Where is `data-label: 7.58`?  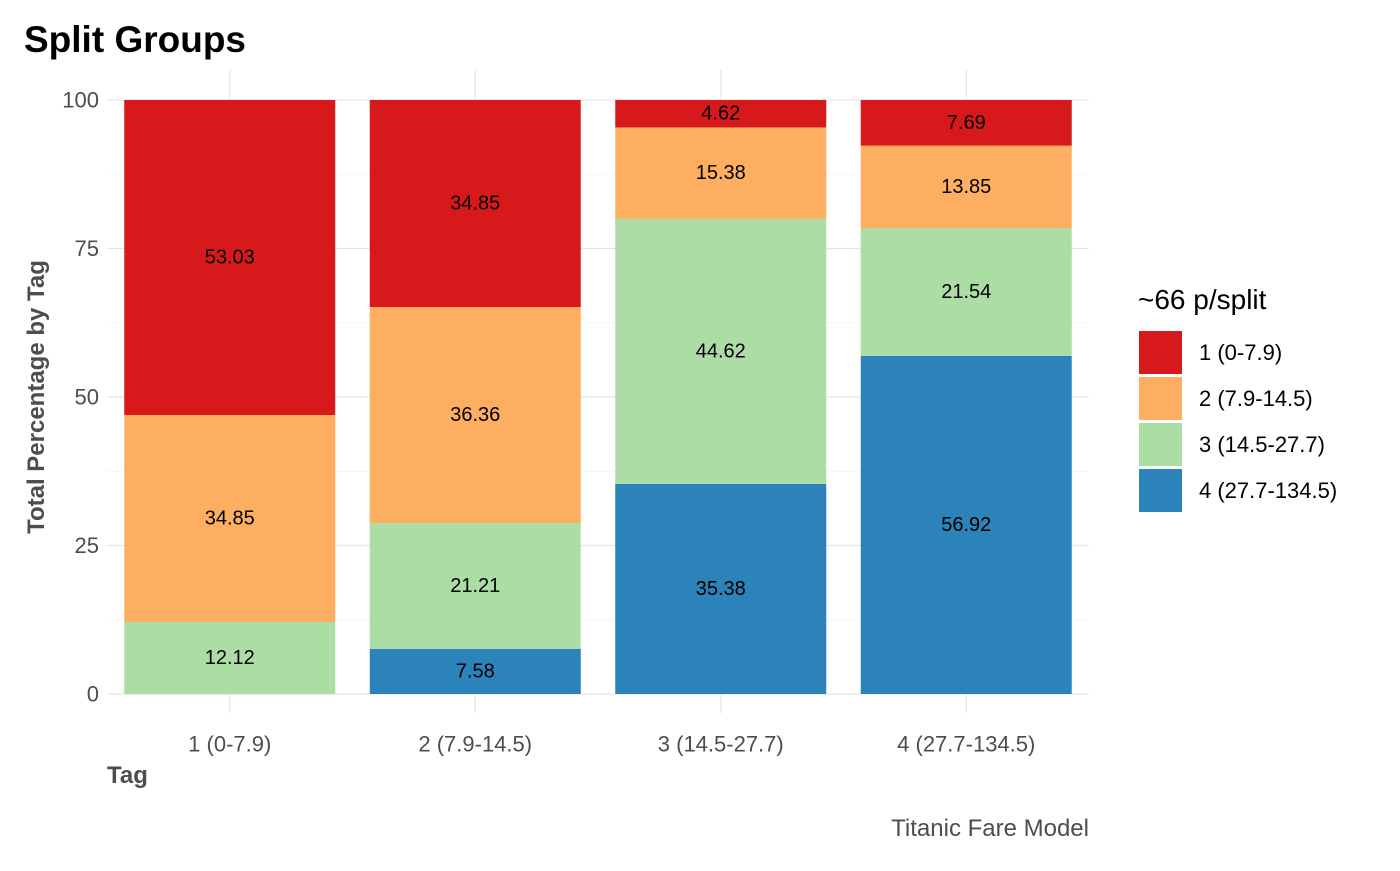
data-label: 7.58 is located at coordinates (475, 671).